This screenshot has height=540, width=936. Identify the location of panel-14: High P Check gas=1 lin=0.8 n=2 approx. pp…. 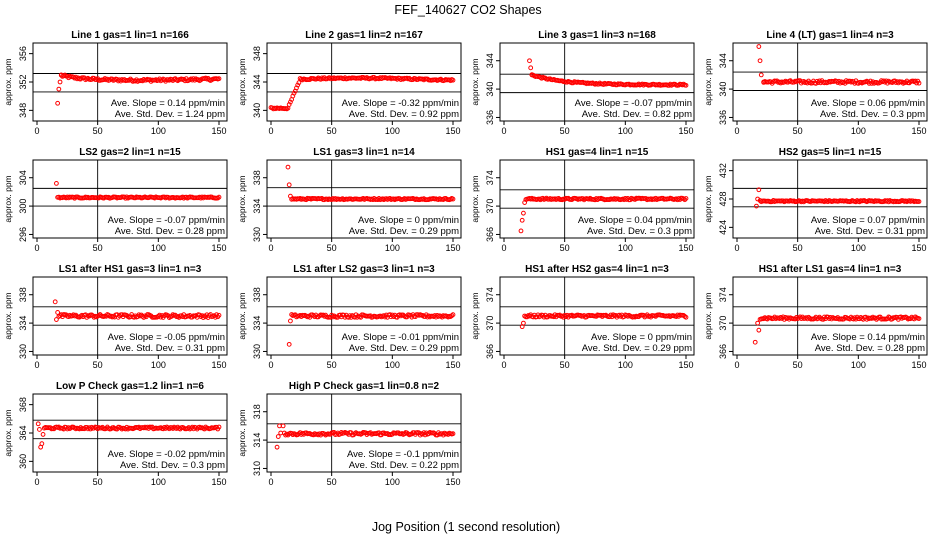
(349, 434).